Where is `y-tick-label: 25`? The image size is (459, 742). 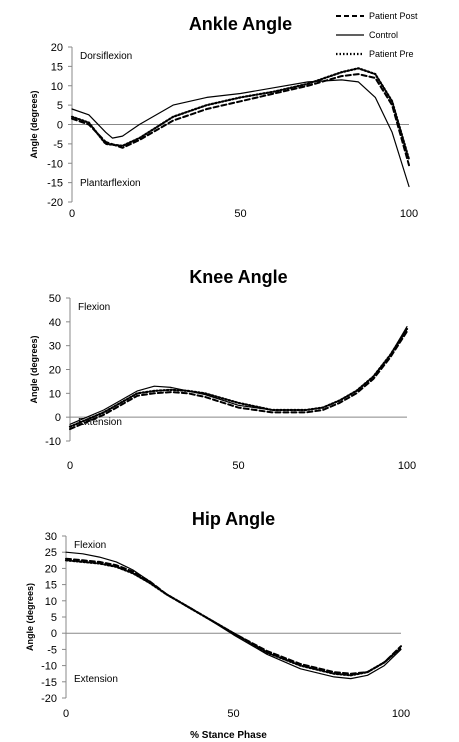
y-tick-label: 25 is located at coordinates (51, 553).